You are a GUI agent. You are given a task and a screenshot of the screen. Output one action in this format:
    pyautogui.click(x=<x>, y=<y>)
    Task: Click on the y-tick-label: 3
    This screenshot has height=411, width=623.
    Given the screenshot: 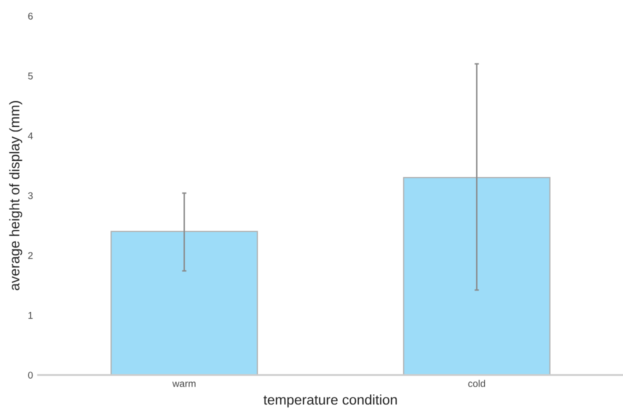 What is the action you would take?
    pyautogui.click(x=30, y=196)
    